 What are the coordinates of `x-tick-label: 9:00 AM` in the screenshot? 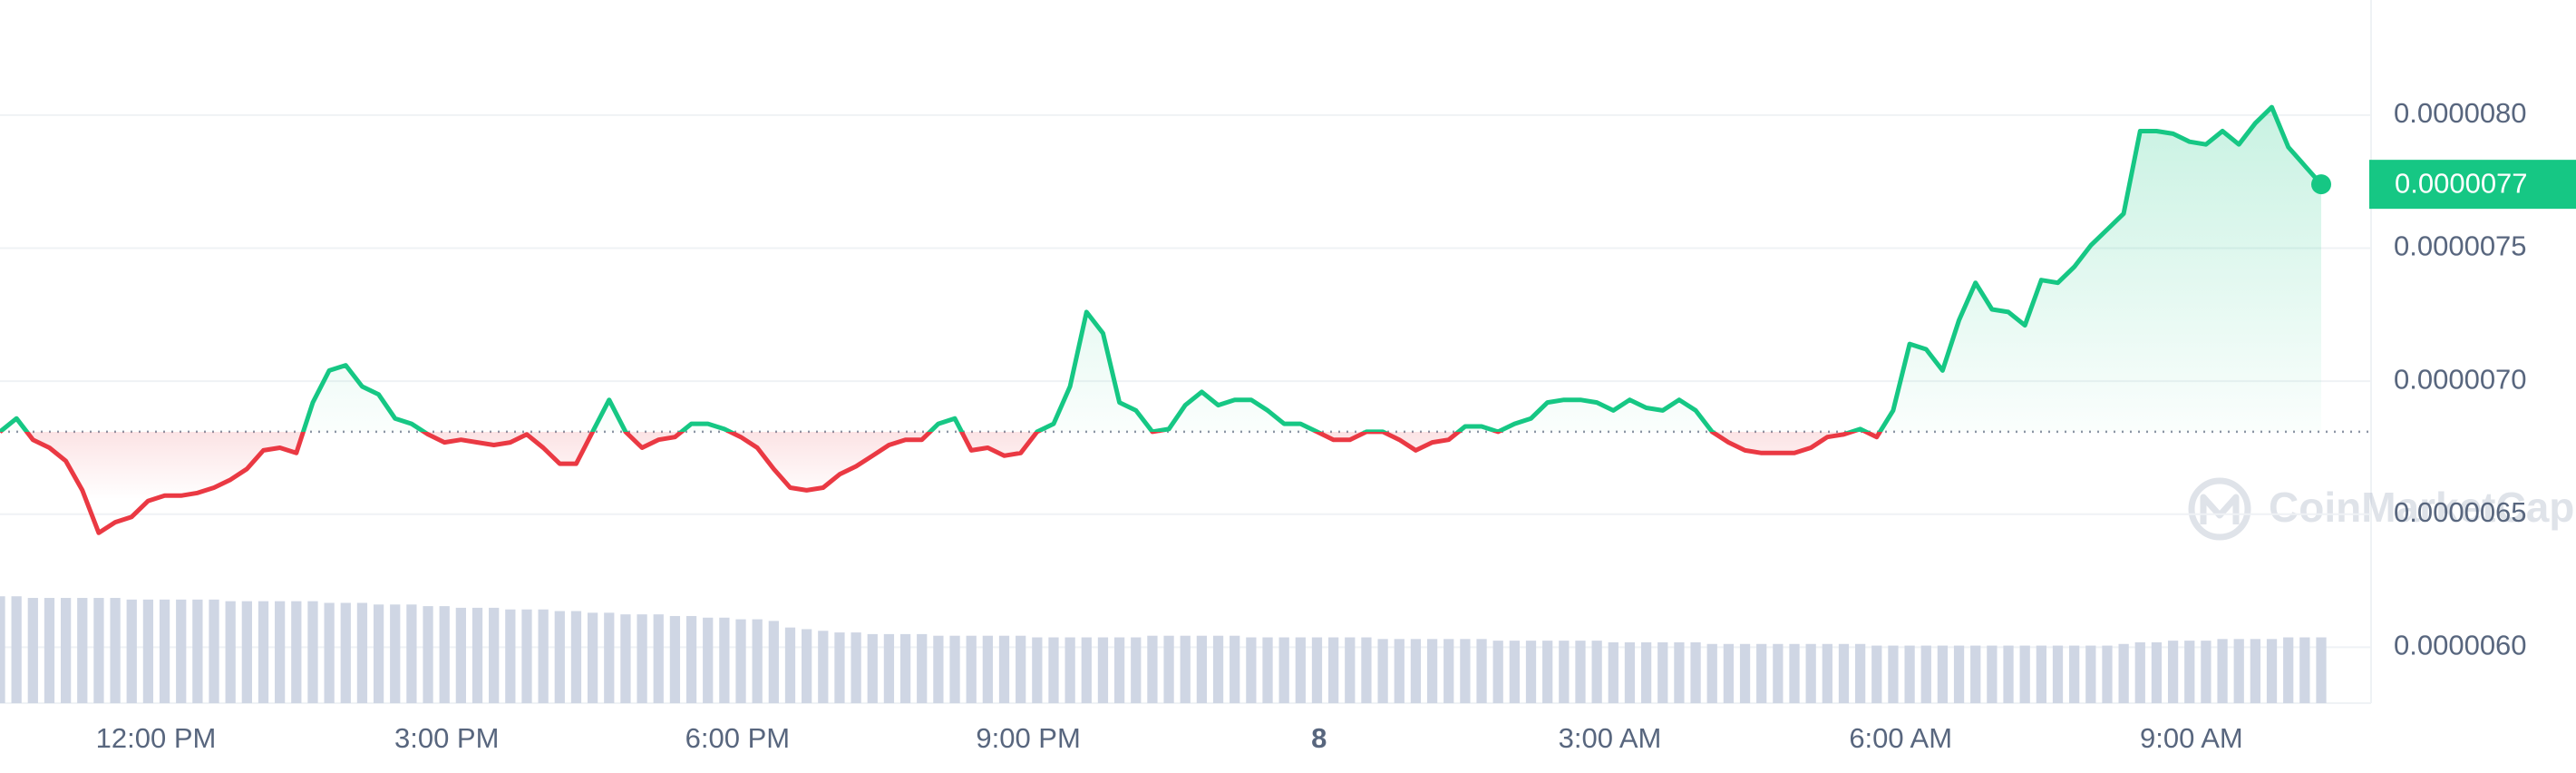 It's located at (2191, 738).